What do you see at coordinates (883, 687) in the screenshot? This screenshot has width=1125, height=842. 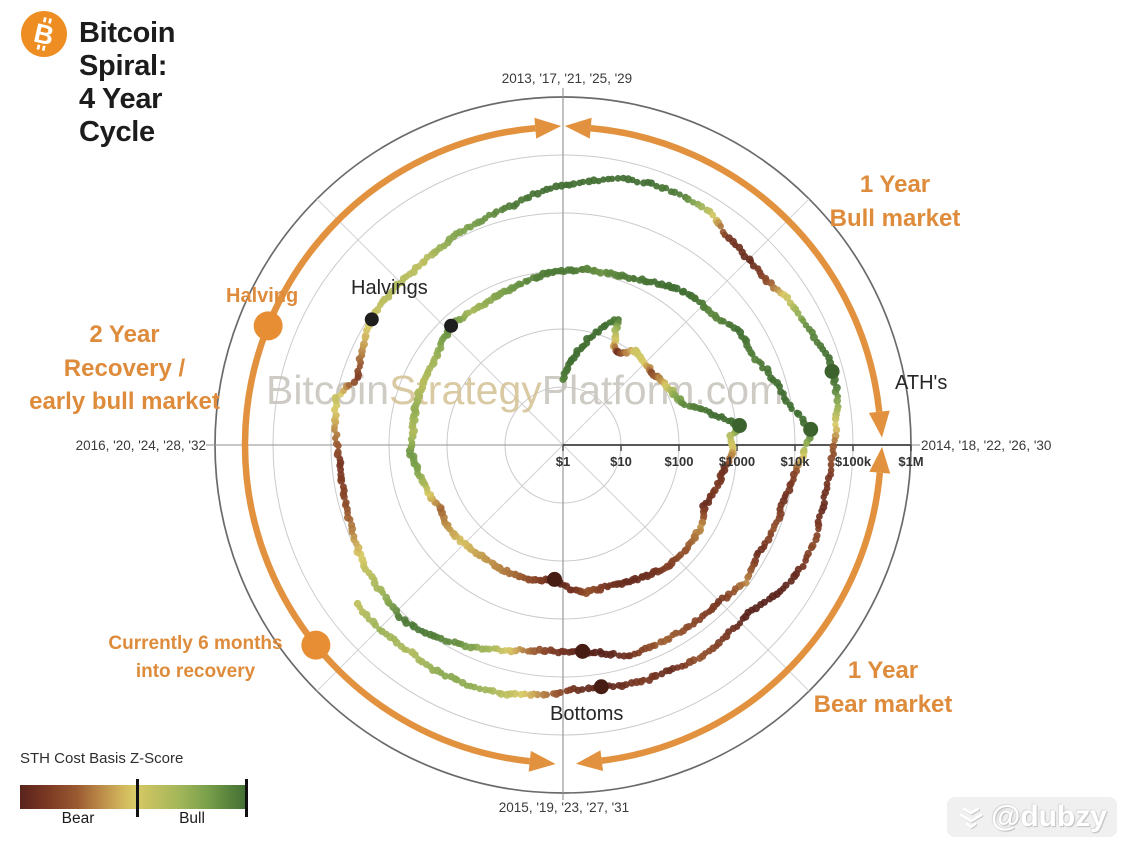 I see `annotation-bear-market: 1 Year Bear market` at bounding box center [883, 687].